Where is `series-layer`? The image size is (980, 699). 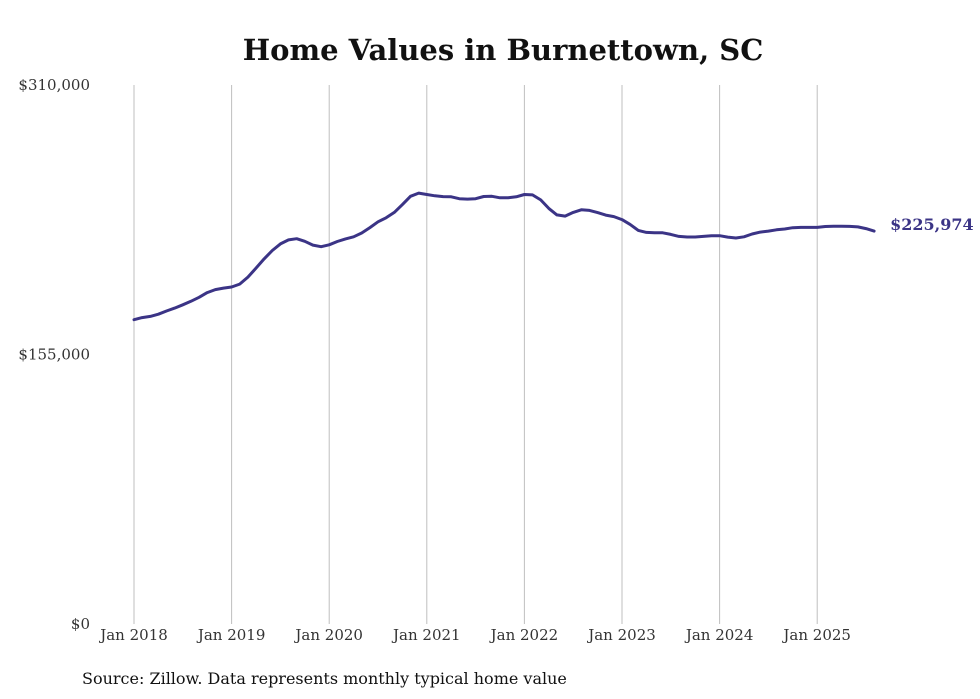 series-layer is located at coordinates (504, 256).